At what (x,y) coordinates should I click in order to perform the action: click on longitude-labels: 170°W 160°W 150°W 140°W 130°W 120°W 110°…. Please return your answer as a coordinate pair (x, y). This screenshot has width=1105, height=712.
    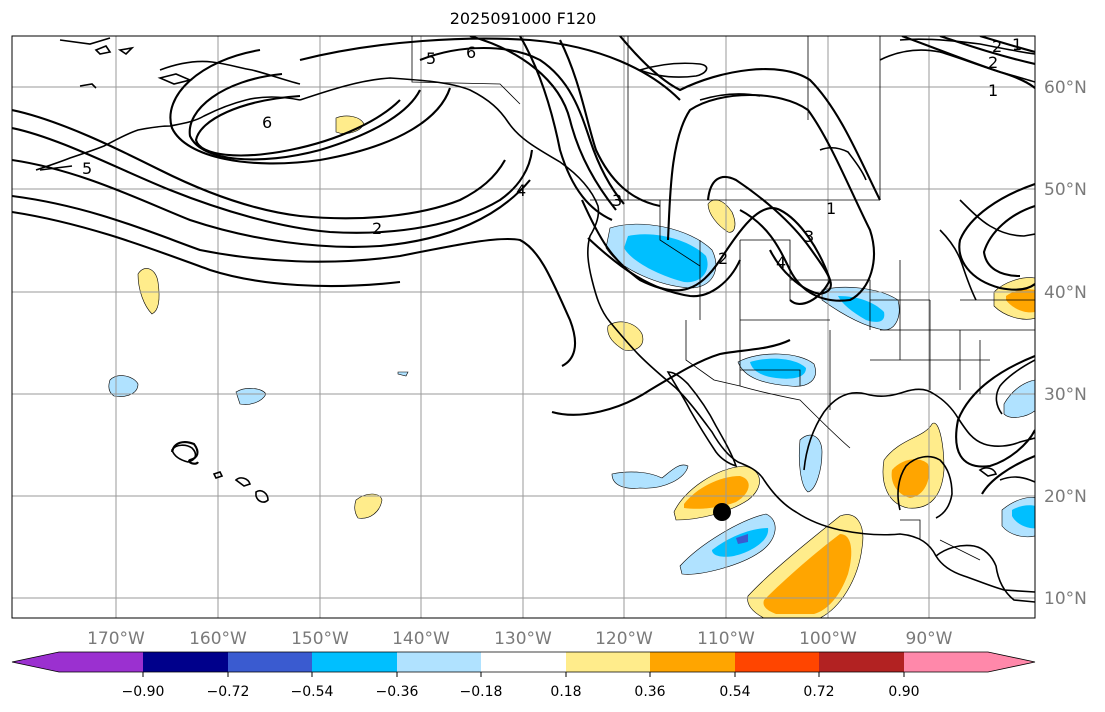
    Looking at the image, I should click on (520, 639).